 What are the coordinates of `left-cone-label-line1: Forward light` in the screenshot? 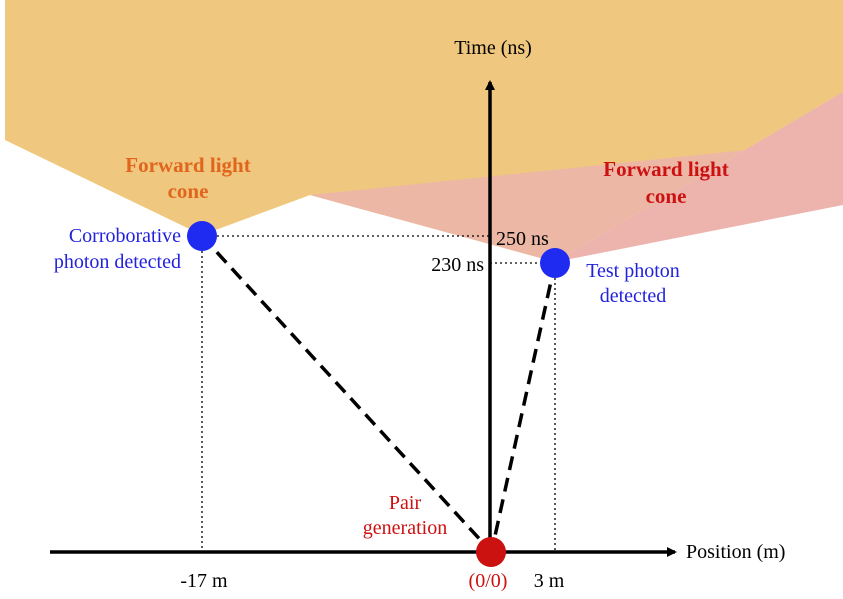 It's located at (187, 165).